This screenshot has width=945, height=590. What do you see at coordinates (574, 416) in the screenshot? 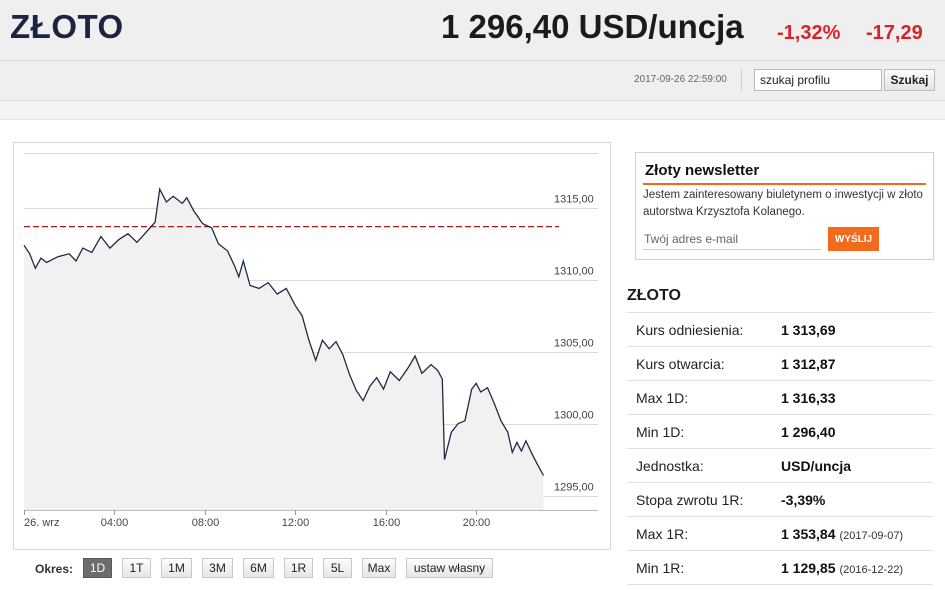
I see `y-tick-label: 1300,00` at bounding box center [574, 416].